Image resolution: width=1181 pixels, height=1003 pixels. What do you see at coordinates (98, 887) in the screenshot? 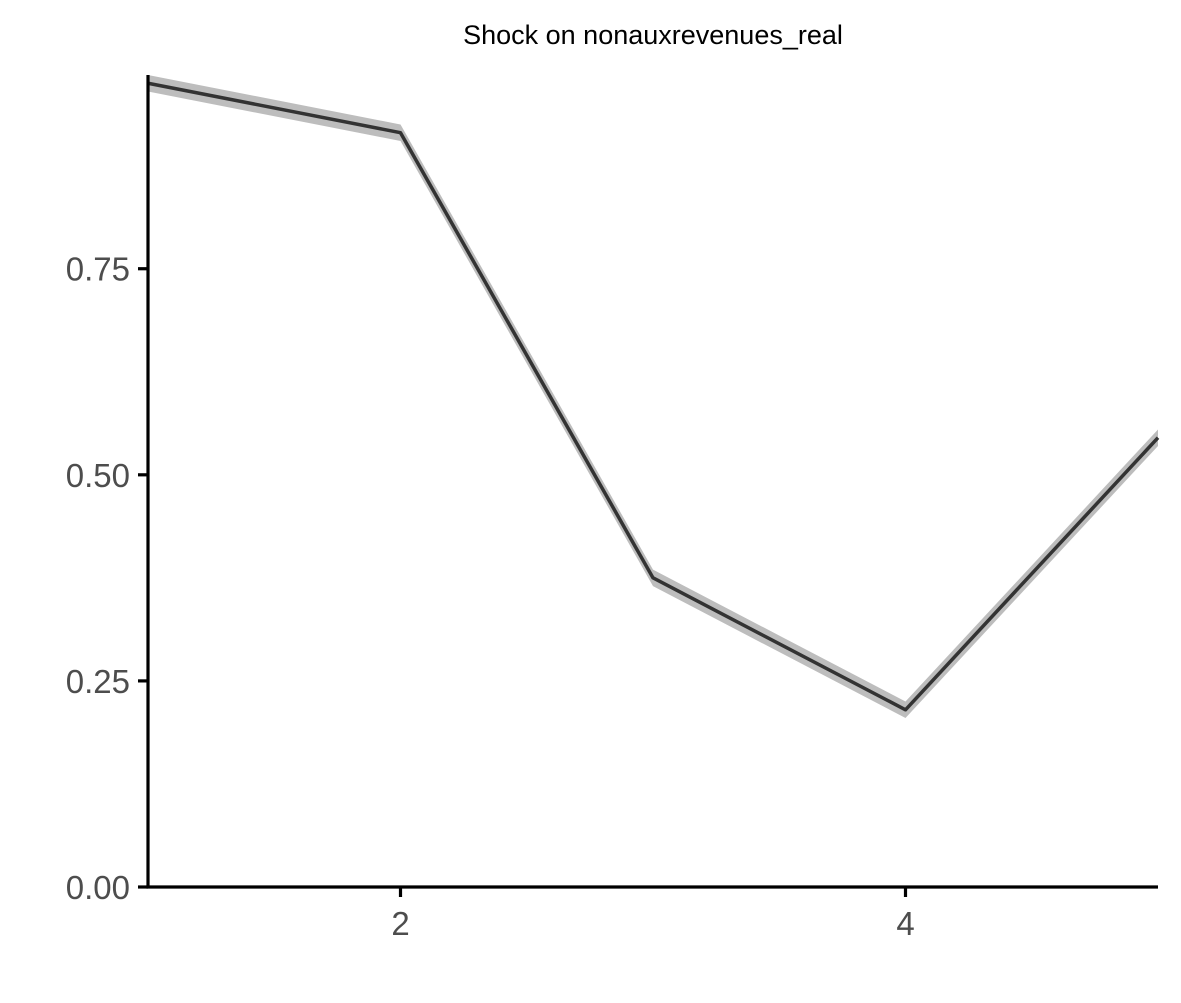
I see `y-tick-label: 0.00` at bounding box center [98, 887].